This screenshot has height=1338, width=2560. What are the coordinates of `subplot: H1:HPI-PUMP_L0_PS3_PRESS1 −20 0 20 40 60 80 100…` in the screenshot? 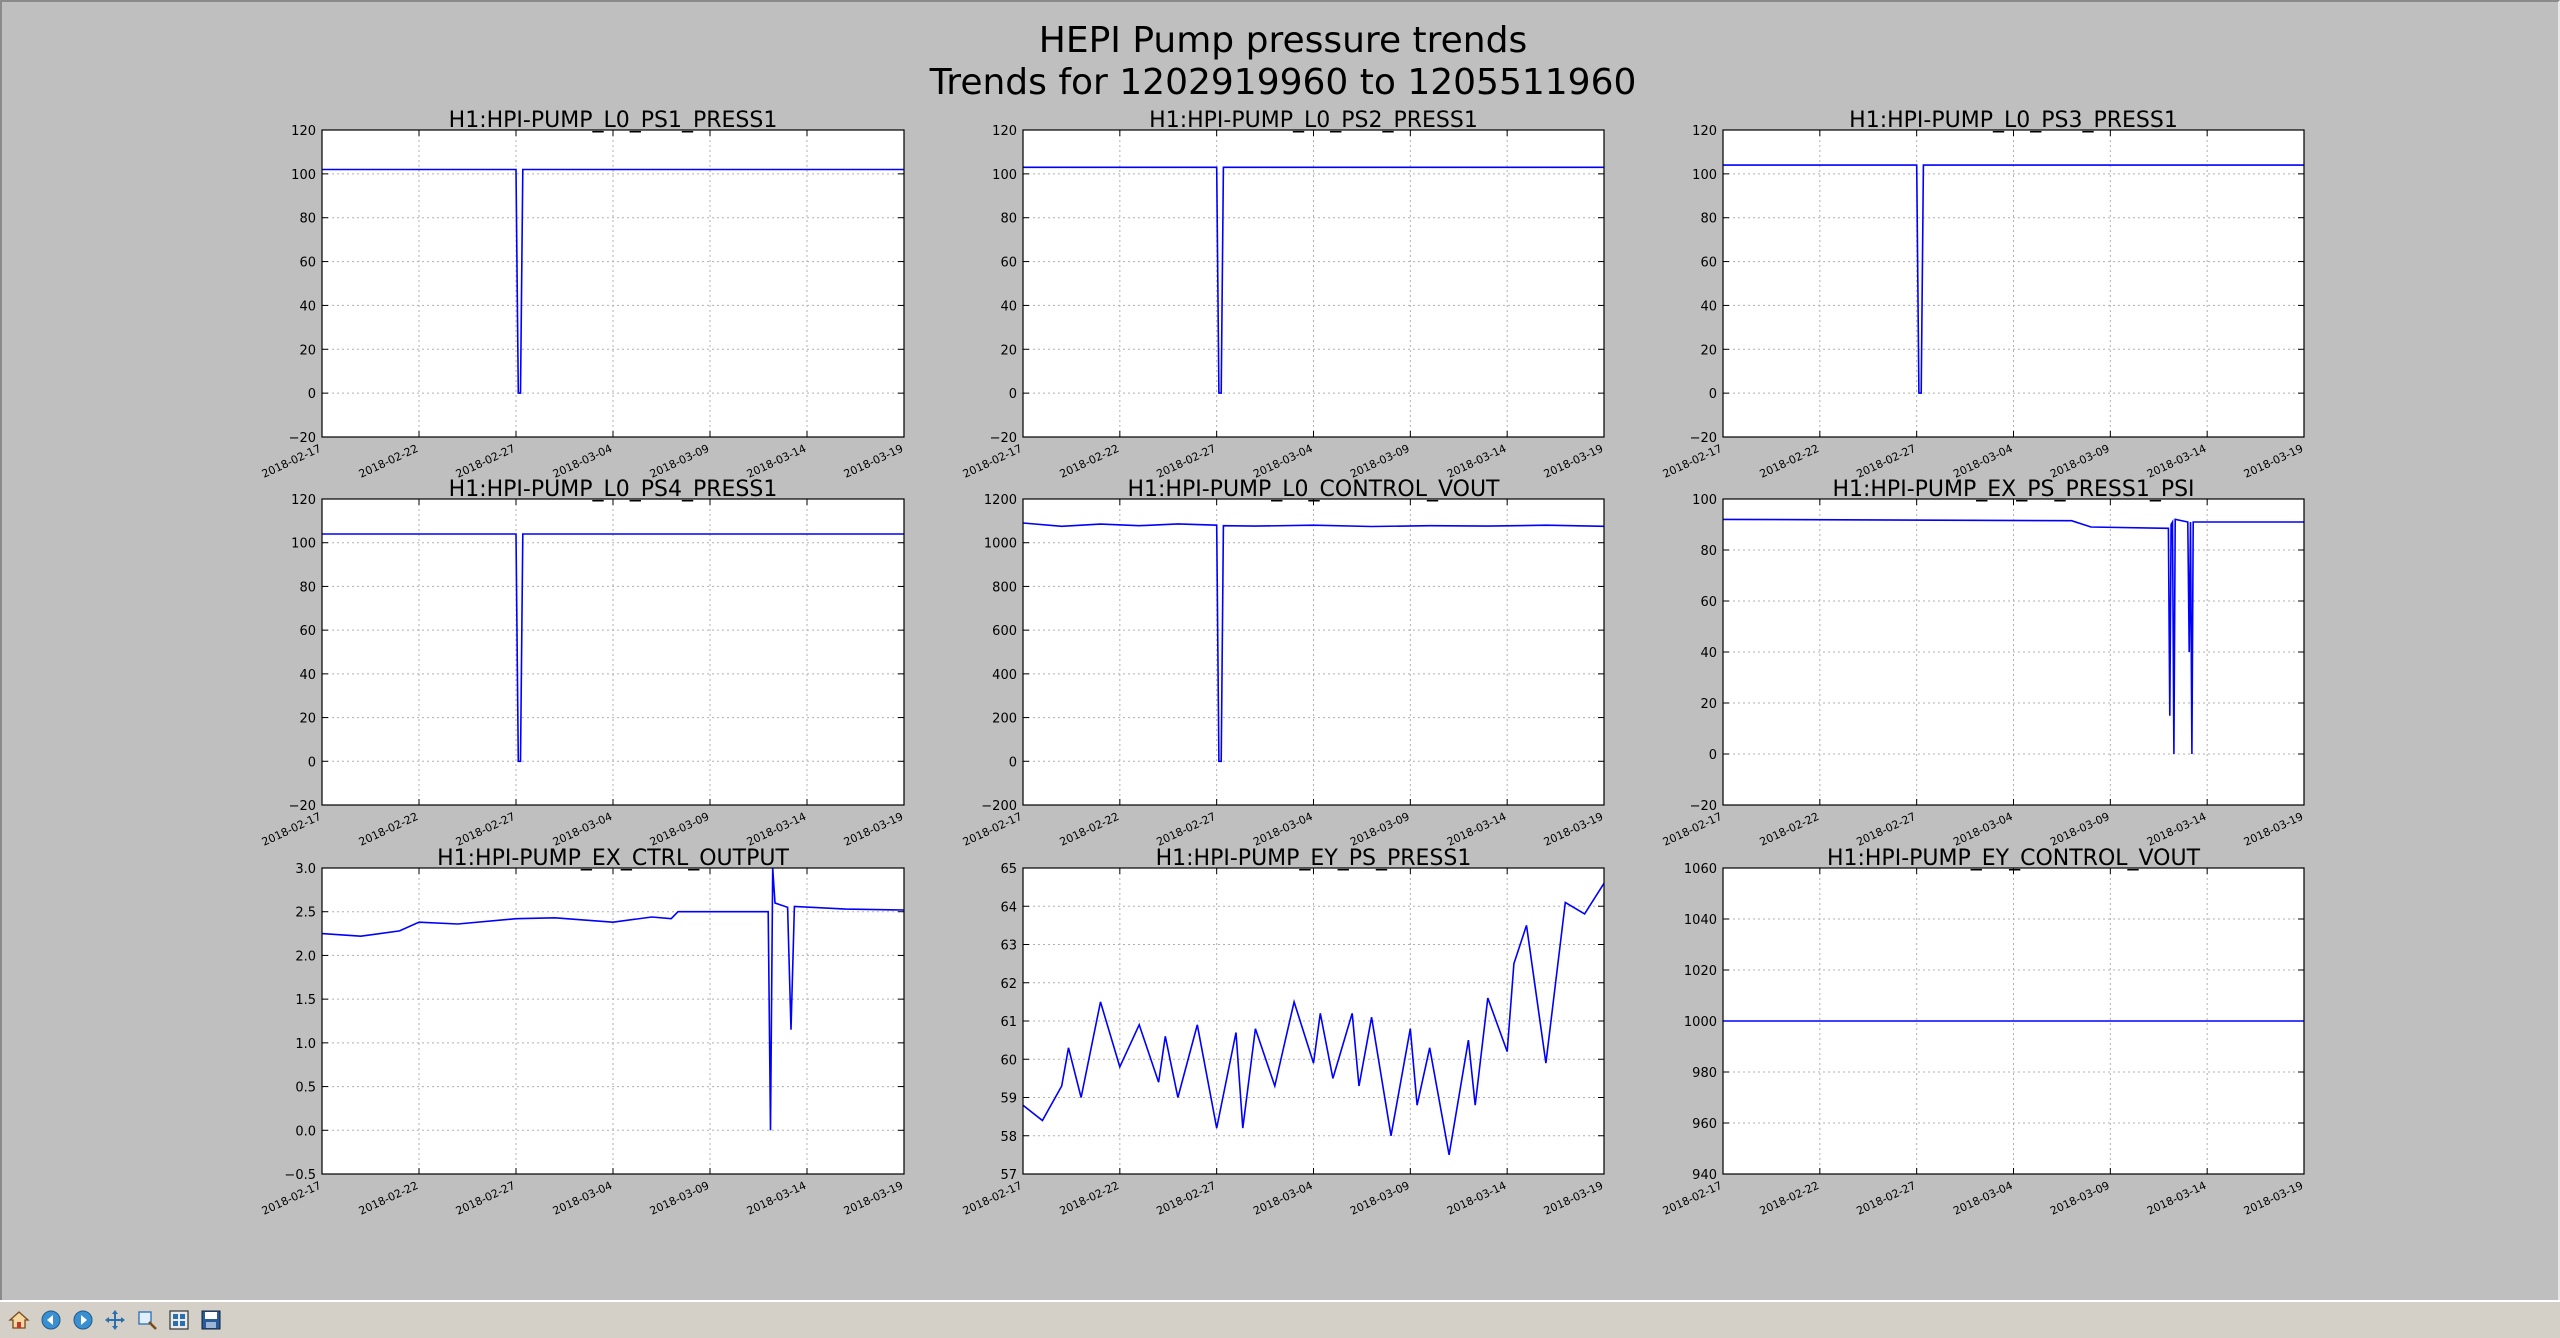 It's located at (1983, 294).